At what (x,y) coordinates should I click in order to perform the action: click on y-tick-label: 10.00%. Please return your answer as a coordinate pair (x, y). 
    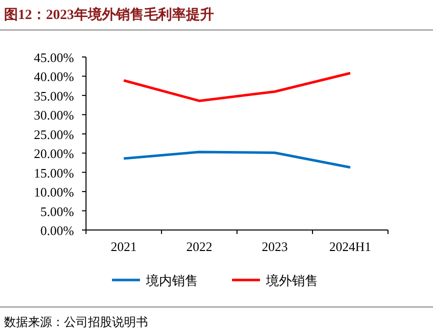
    Looking at the image, I should click on (54, 192).